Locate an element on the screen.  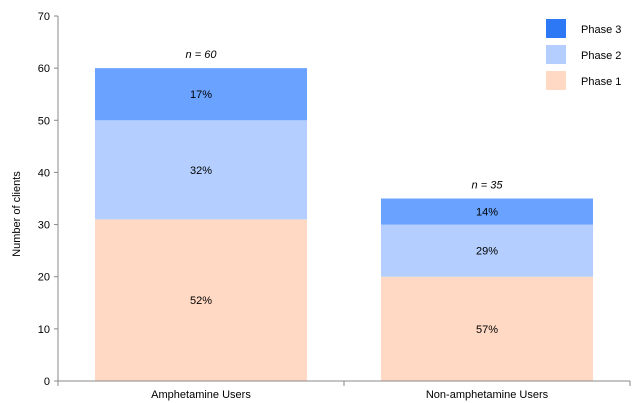
y-tick-label: 0 is located at coordinates (47, 382).